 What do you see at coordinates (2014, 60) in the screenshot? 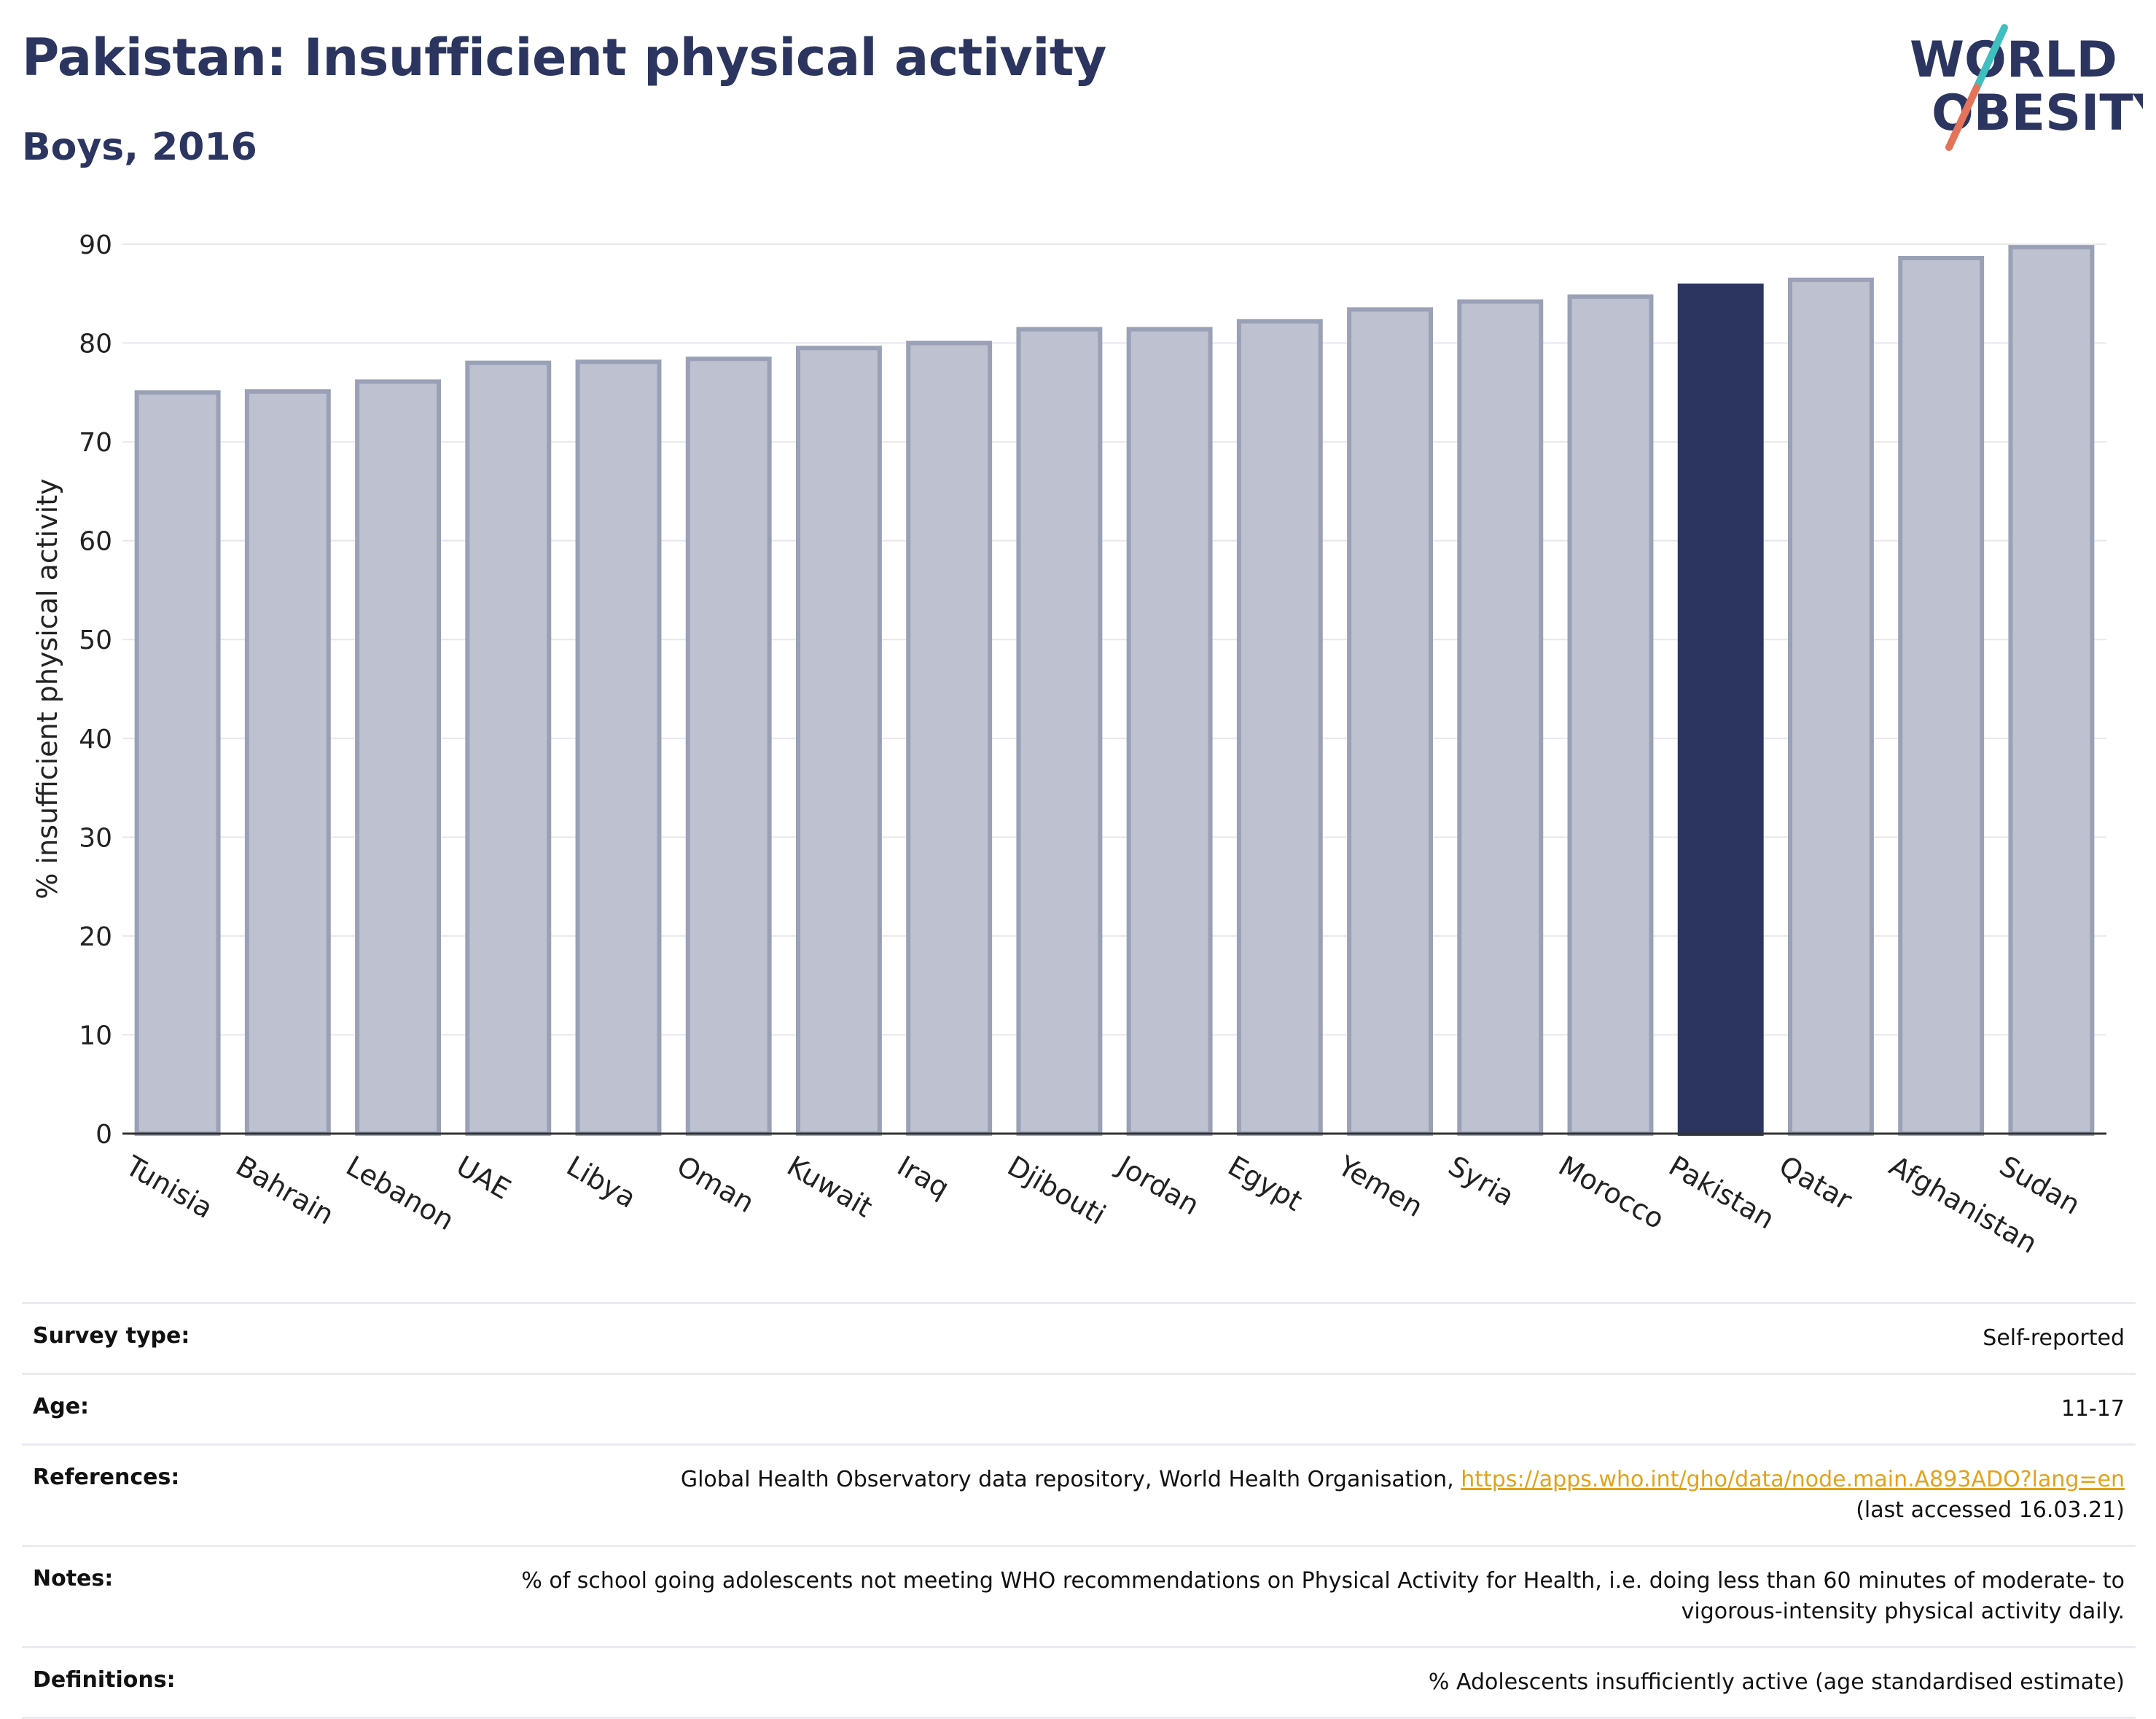
I see `logo-line-1: WORLD` at bounding box center [2014, 60].